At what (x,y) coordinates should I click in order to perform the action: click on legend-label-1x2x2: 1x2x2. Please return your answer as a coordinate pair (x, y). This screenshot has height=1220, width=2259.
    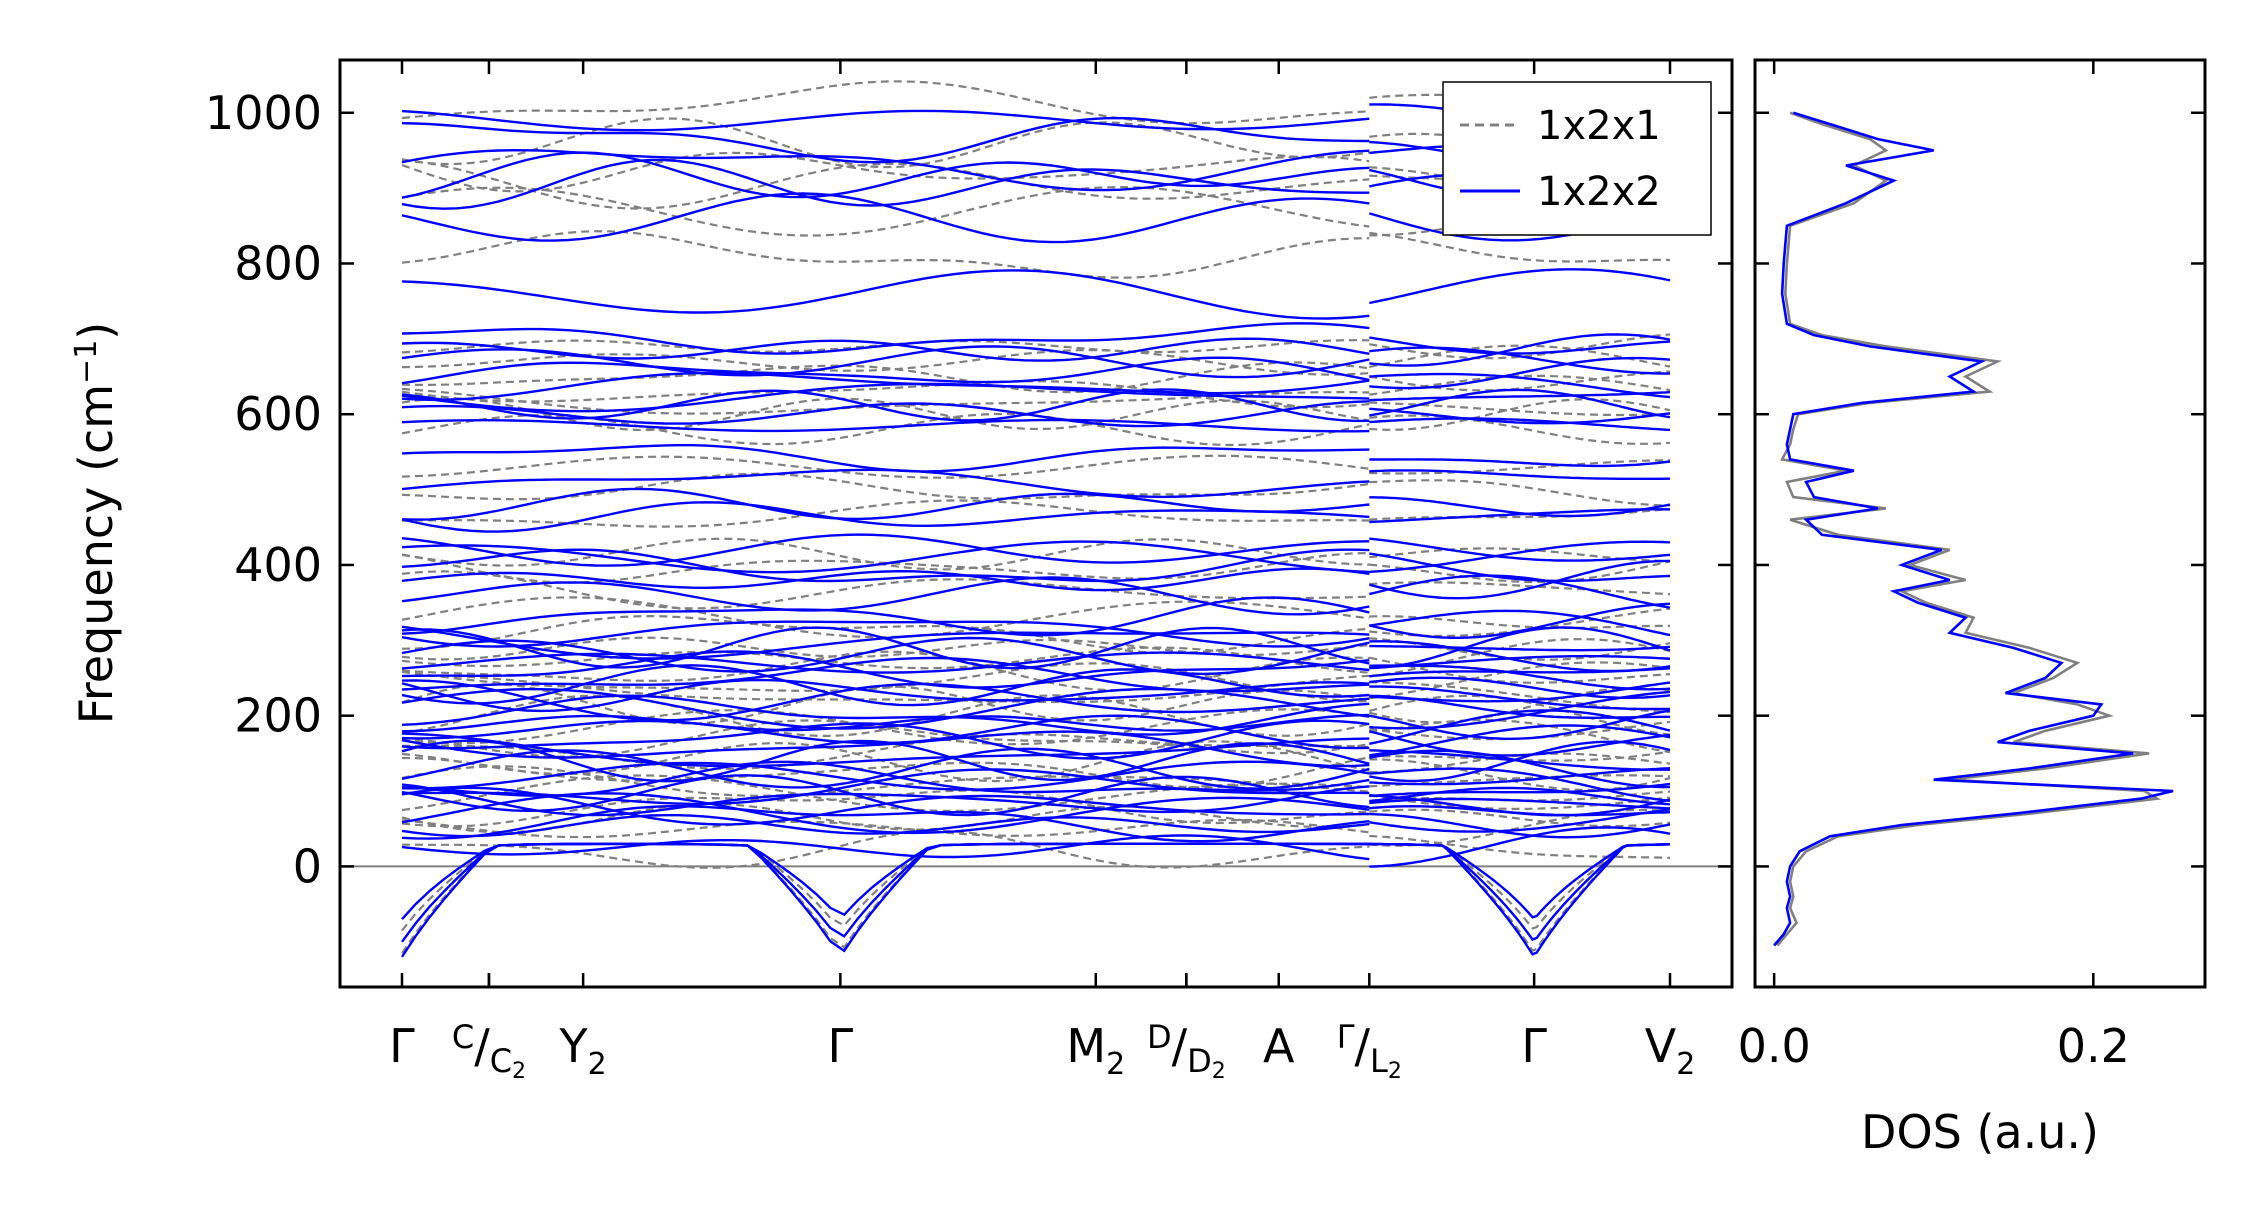
    Looking at the image, I should click on (1599, 192).